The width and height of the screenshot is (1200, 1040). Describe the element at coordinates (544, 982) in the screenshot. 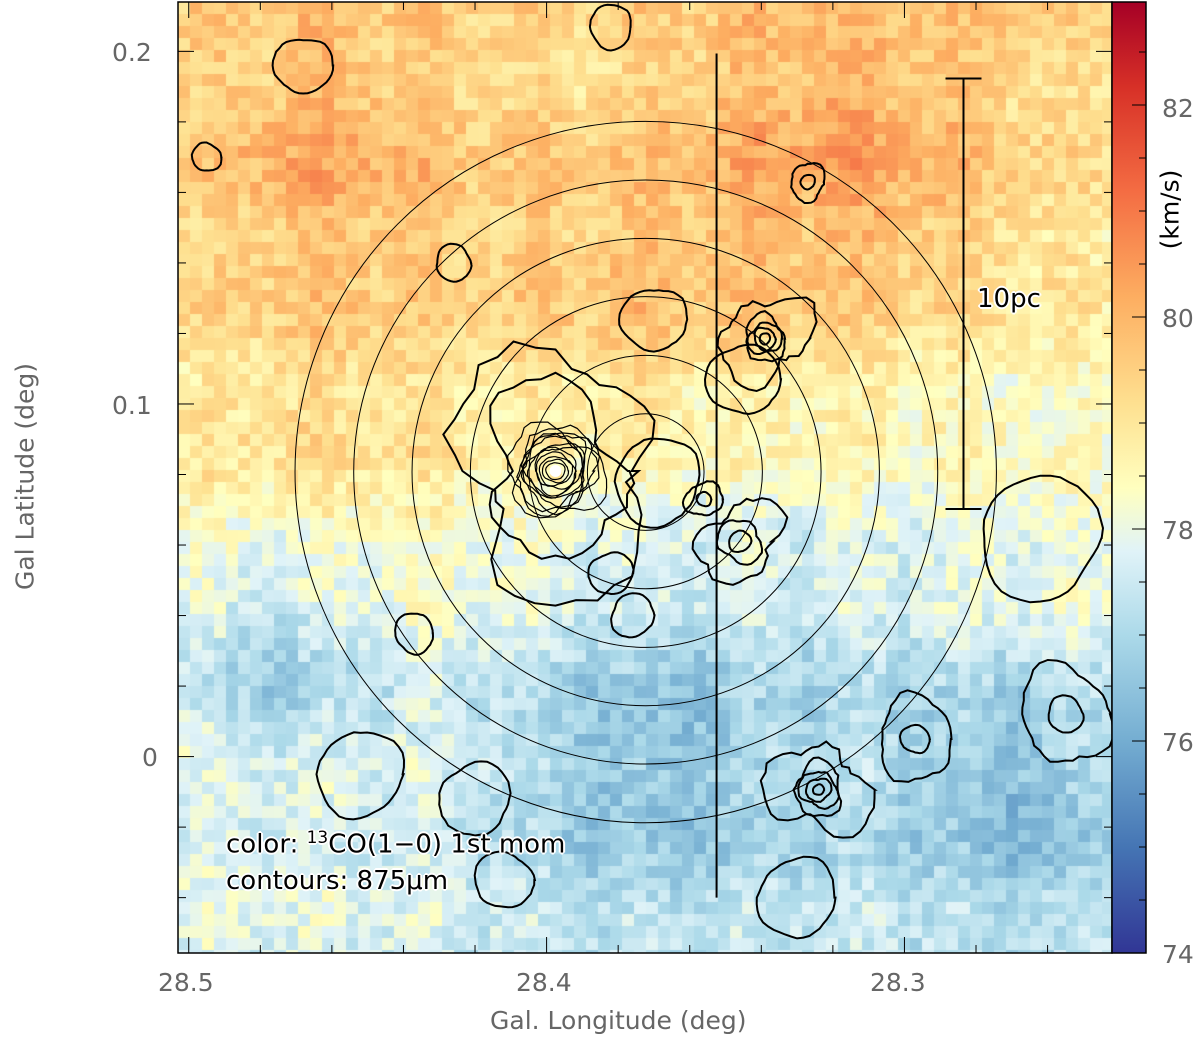

I see `x-tick-label: 28.4` at that location.